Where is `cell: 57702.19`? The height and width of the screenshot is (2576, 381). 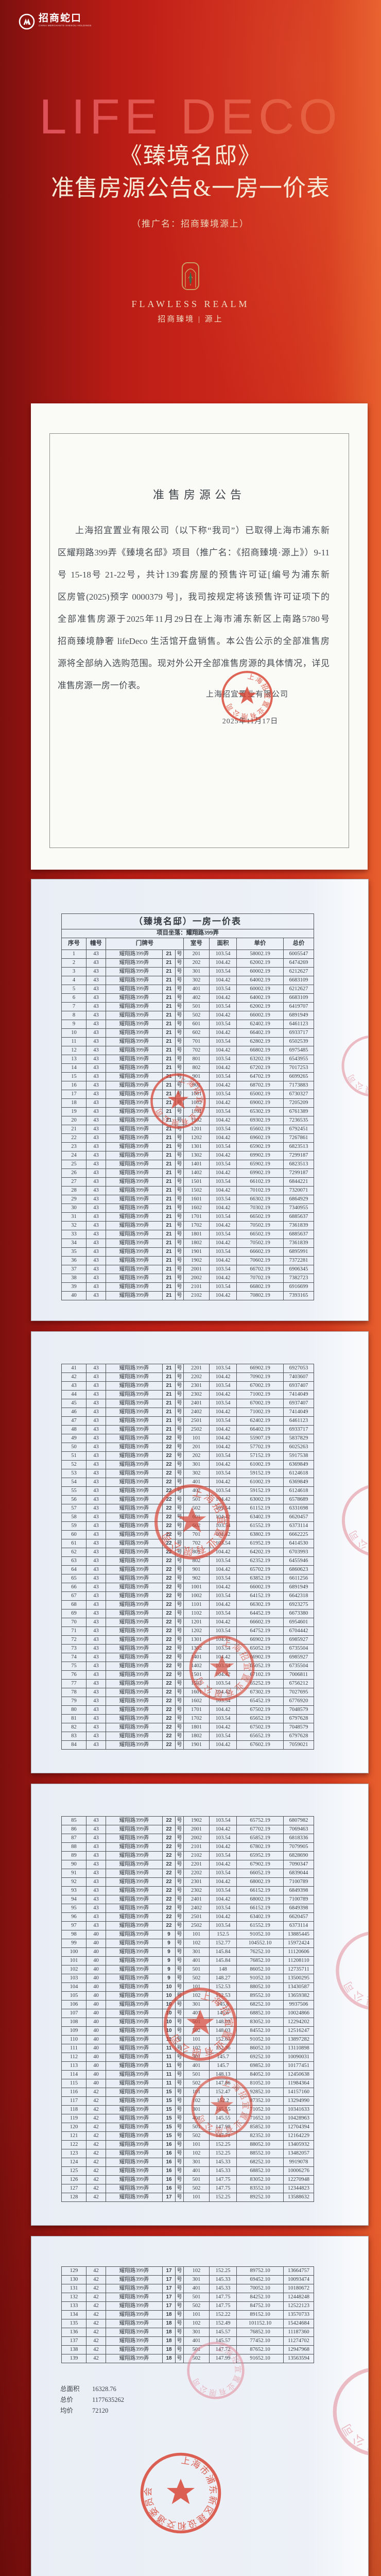
cell: 57702.19 is located at coordinates (260, 1447).